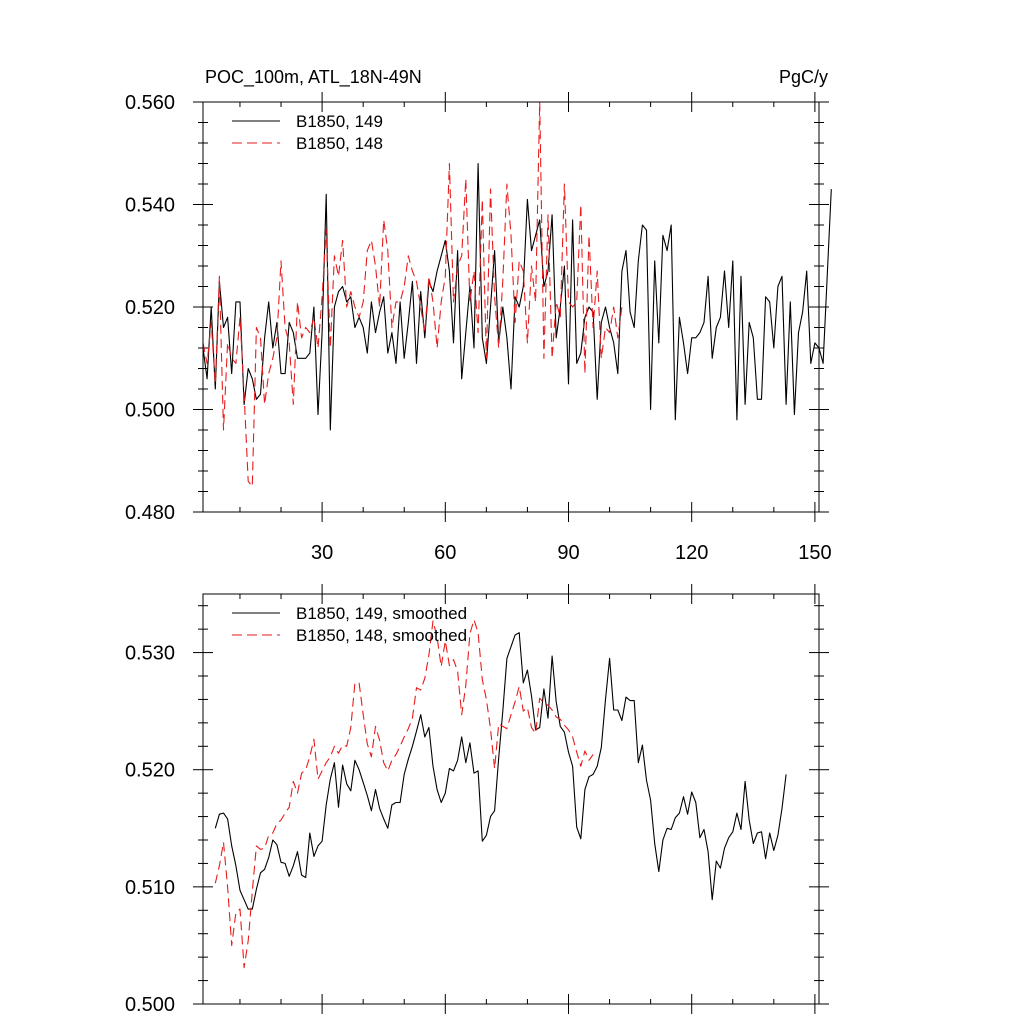  What do you see at coordinates (381, 613) in the screenshot?
I see `legend-label-bottom-0: B1850, 149, smoothed` at bounding box center [381, 613].